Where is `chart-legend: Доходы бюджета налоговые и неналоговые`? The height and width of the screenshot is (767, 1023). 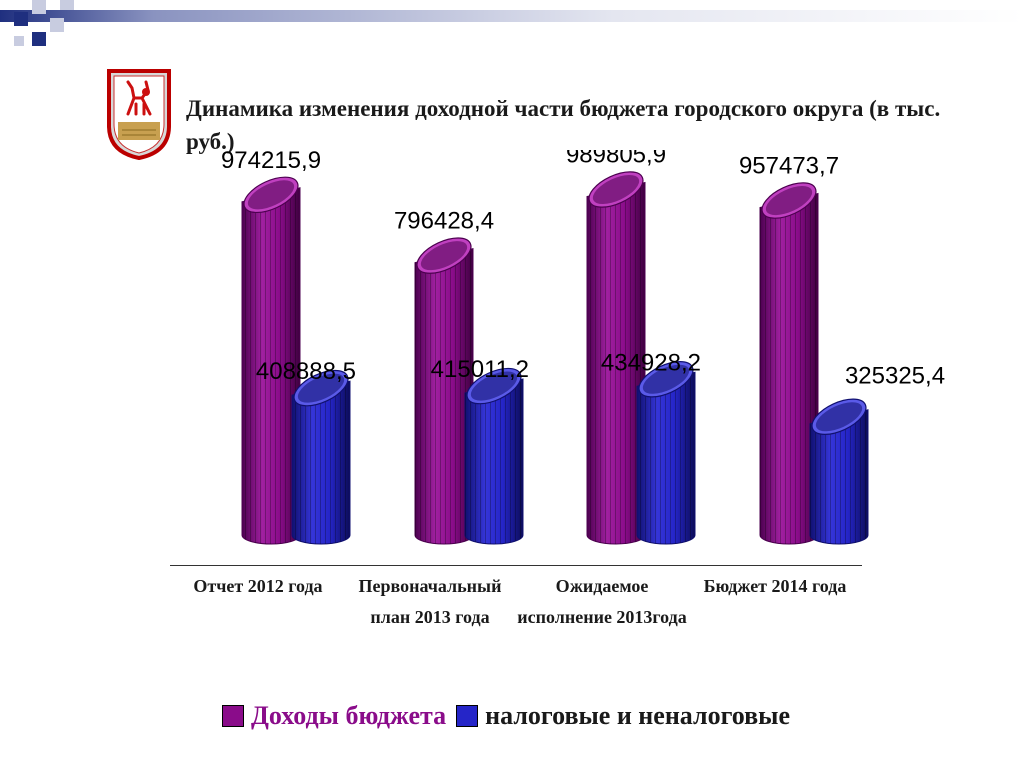 chart-legend: Доходы бюджета налоговые и неналоговые is located at coordinates (511, 716).